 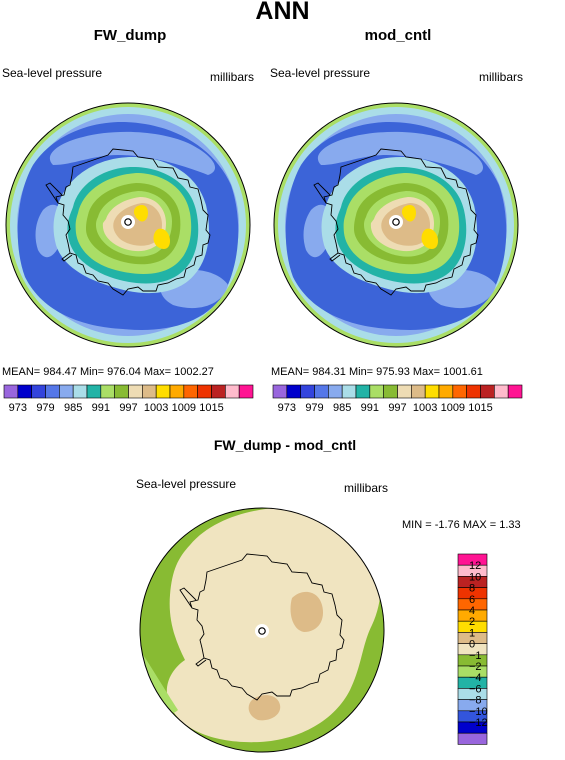 I want to click on colorbar-tick-label: 10, so click(x=475, y=577).